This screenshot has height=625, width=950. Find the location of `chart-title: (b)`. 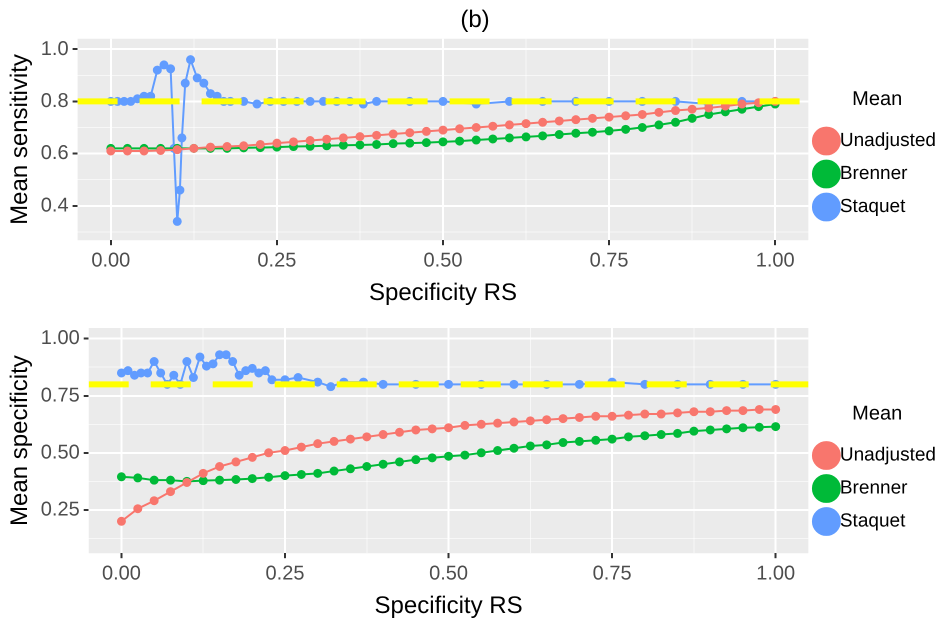

chart-title: (b) is located at coordinates (475, 20).